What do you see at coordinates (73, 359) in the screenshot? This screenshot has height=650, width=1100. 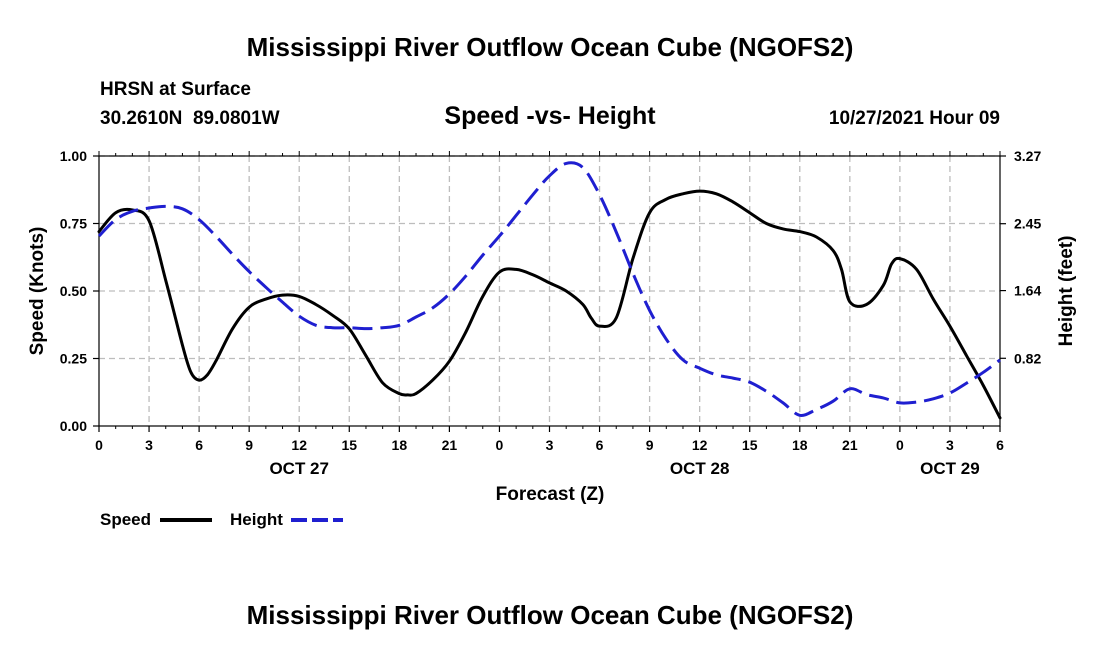 I see `y-left-tick-label: 0.25` at bounding box center [73, 359].